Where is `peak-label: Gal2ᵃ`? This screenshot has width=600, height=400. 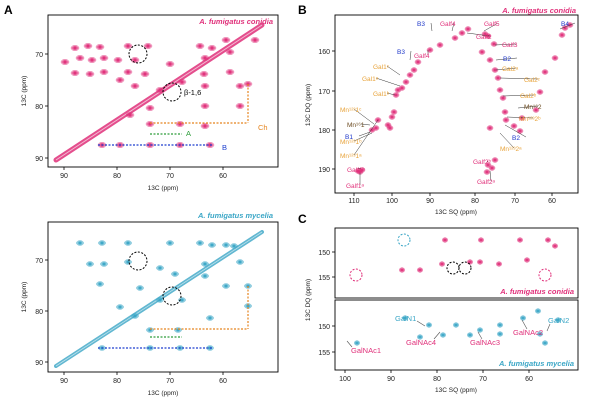
peak-label: Gal2ᵃ is located at coordinates (510, 69).